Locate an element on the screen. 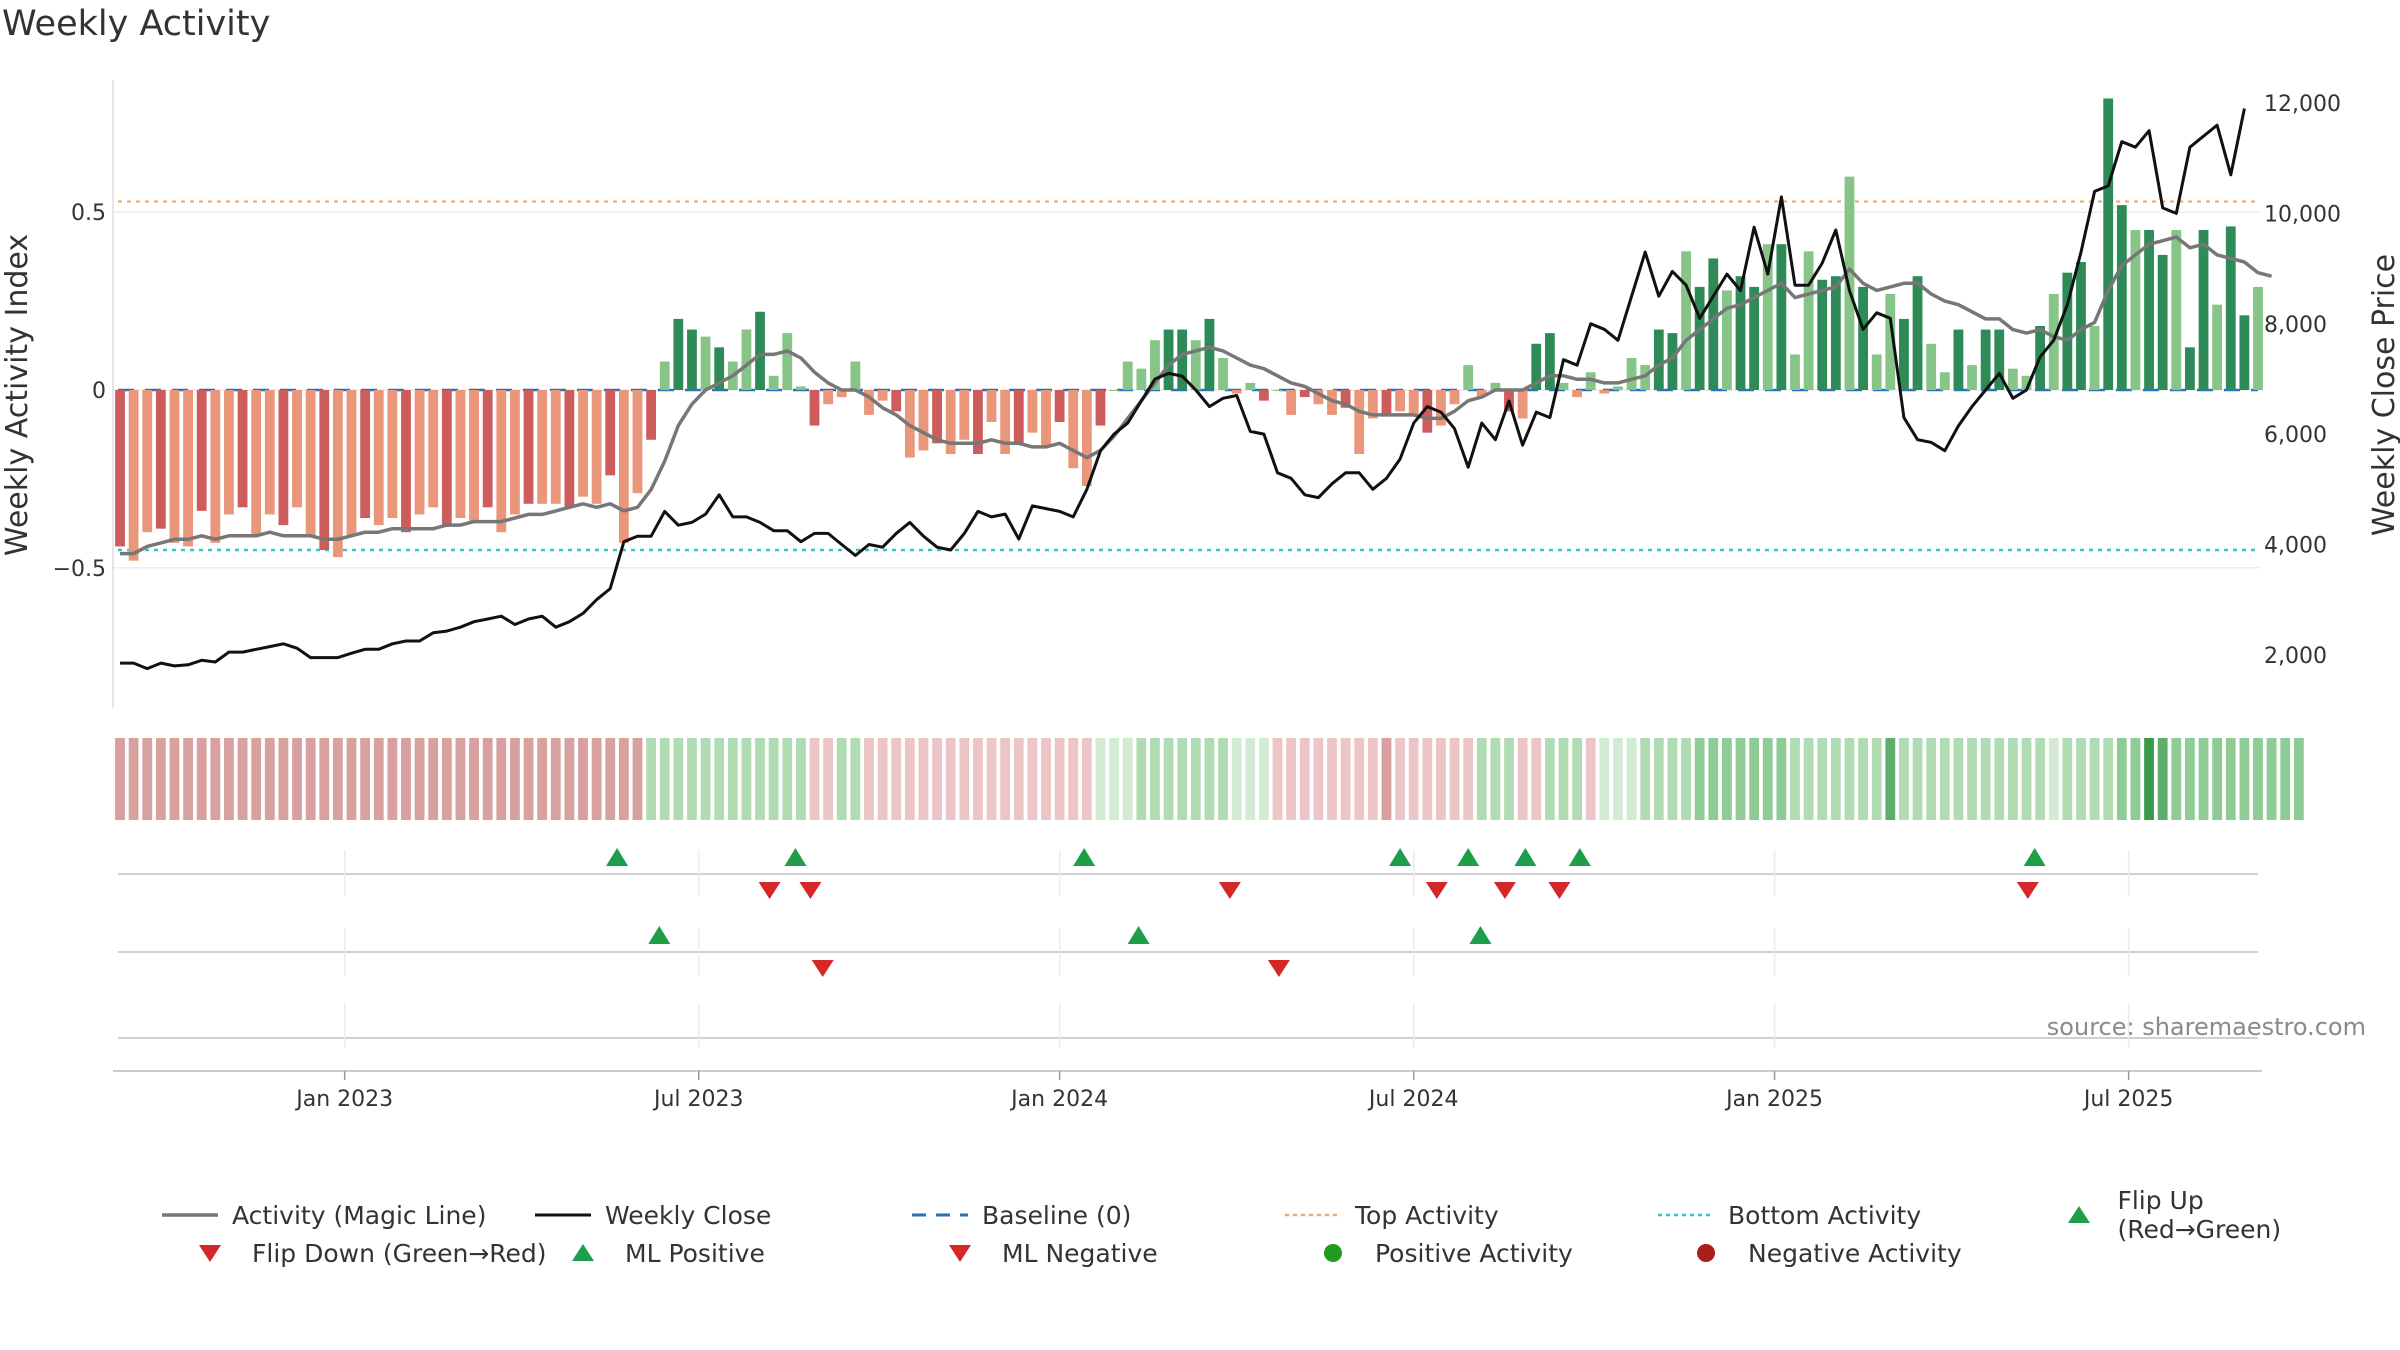 The width and height of the screenshot is (2400, 1350). flip-up-marker is located at coordinates (795, 857).